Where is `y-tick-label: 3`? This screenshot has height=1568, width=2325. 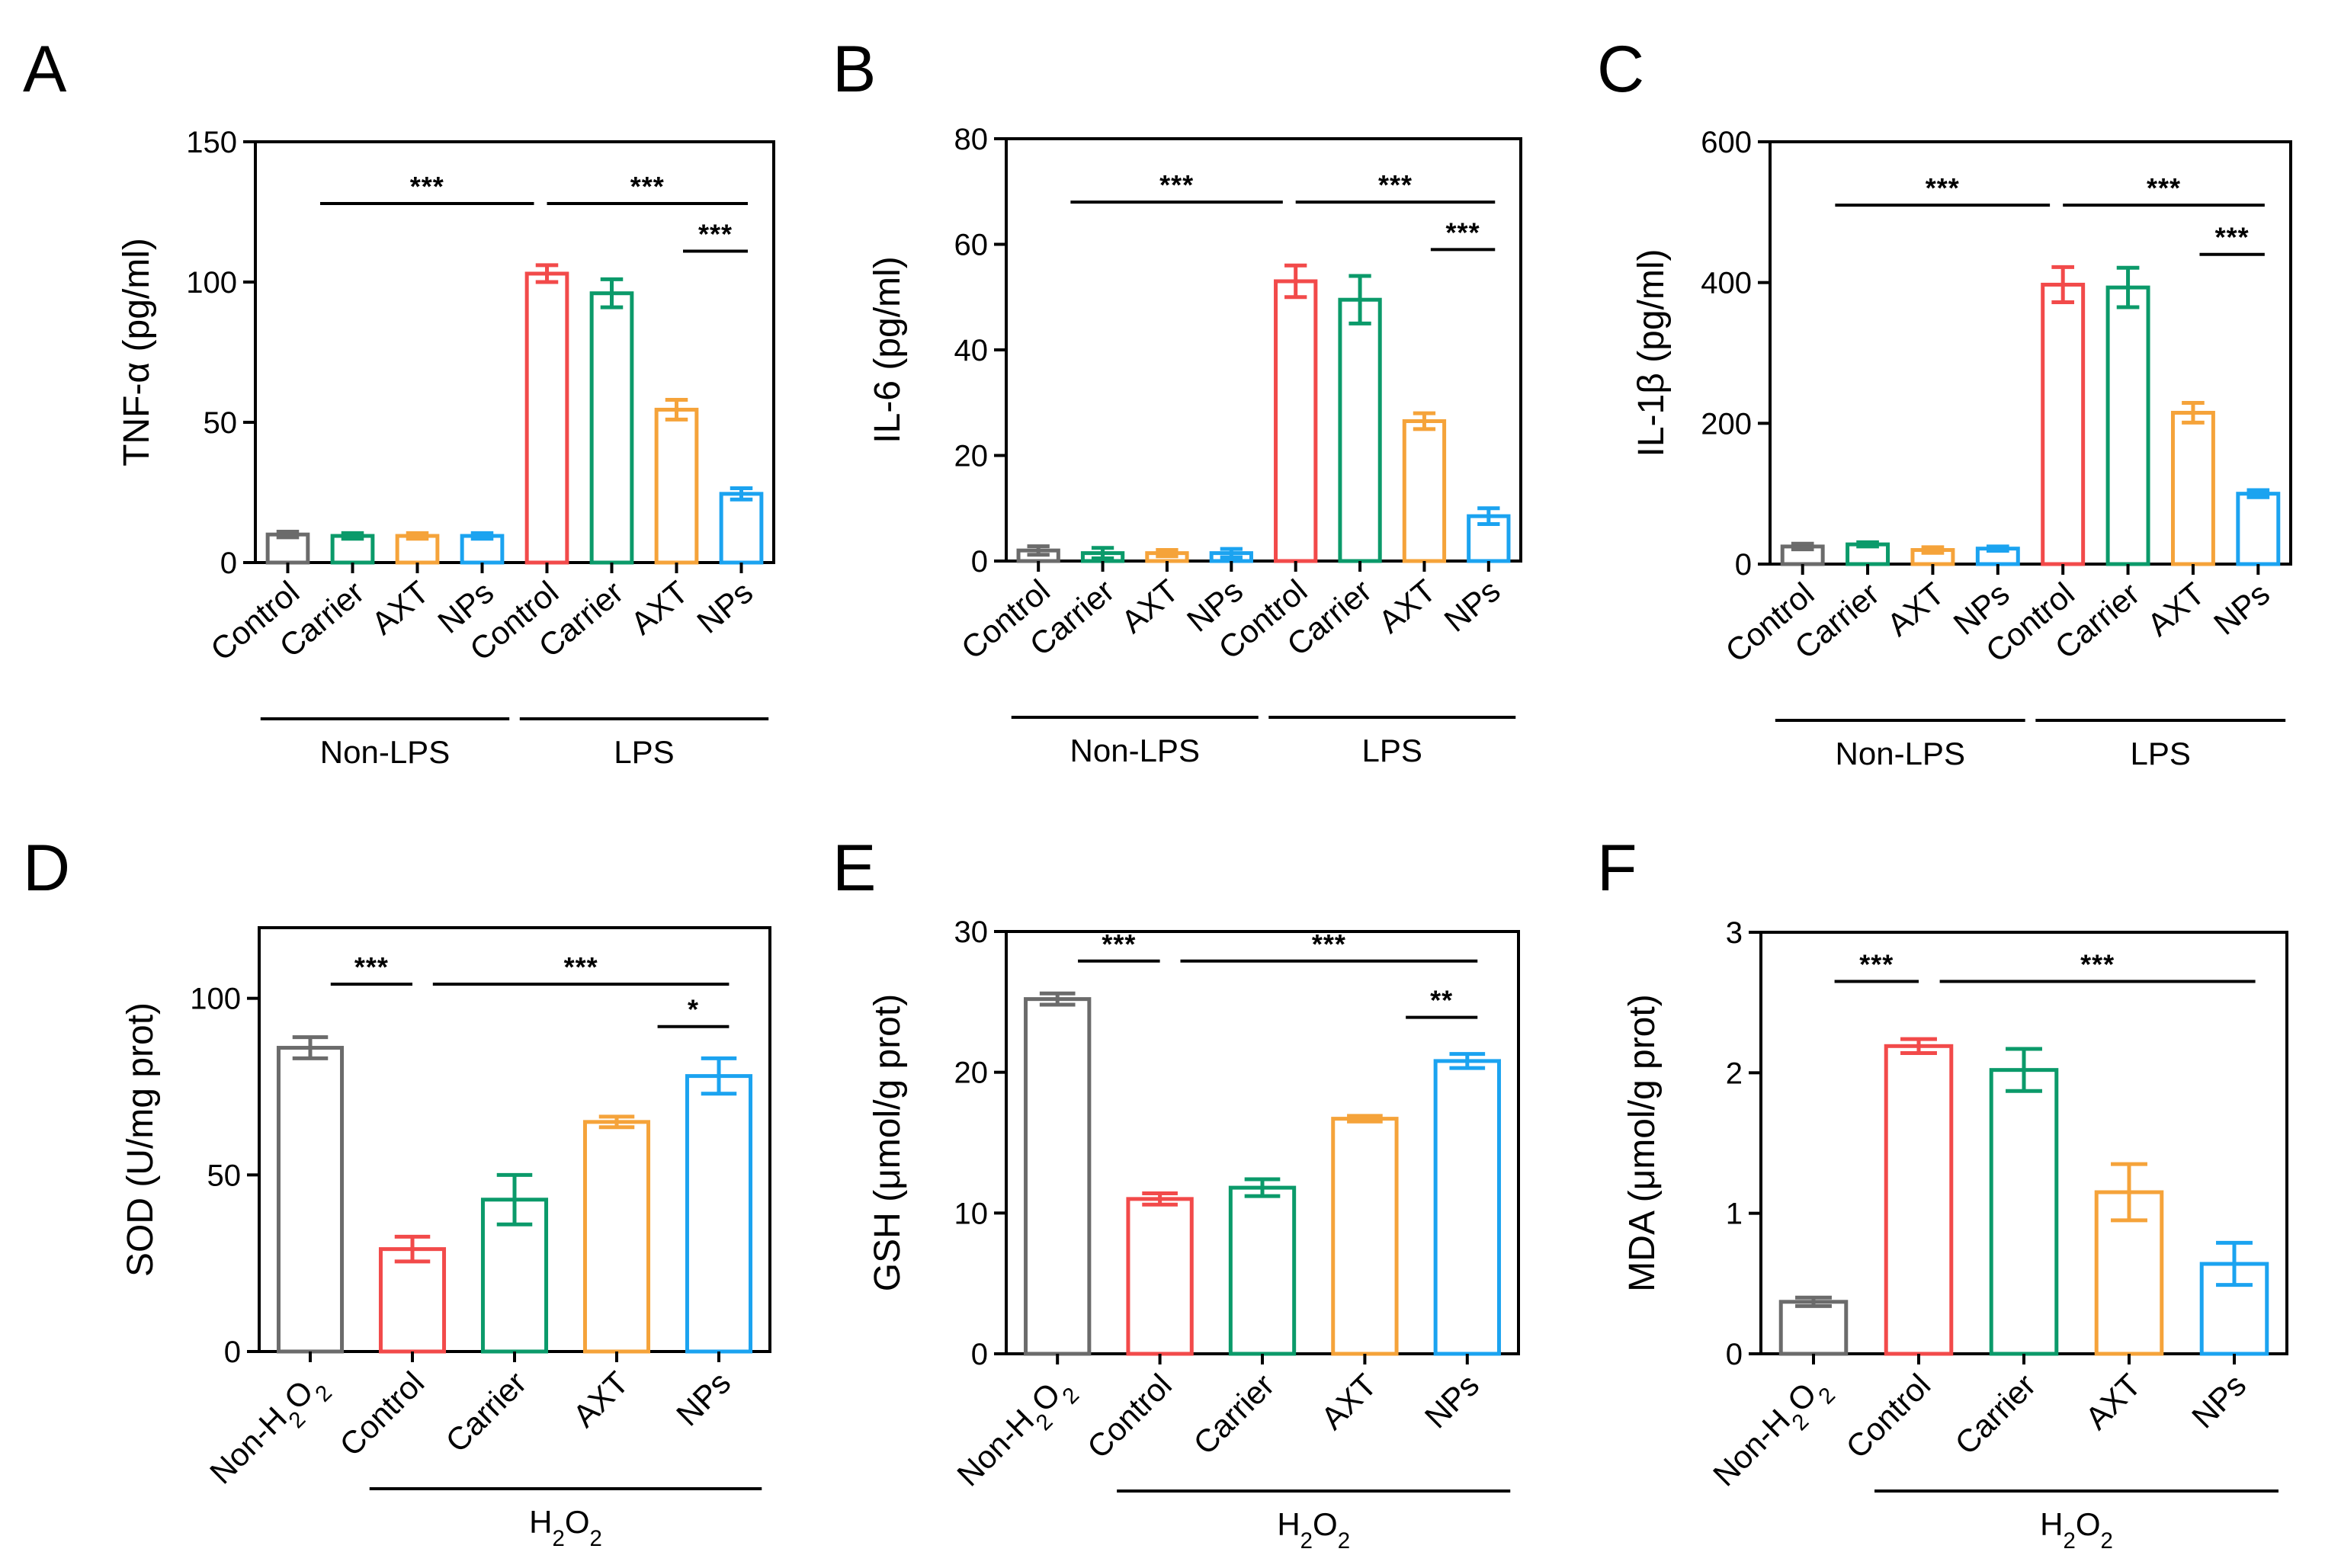 y-tick-label: 3 is located at coordinates (1734, 933).